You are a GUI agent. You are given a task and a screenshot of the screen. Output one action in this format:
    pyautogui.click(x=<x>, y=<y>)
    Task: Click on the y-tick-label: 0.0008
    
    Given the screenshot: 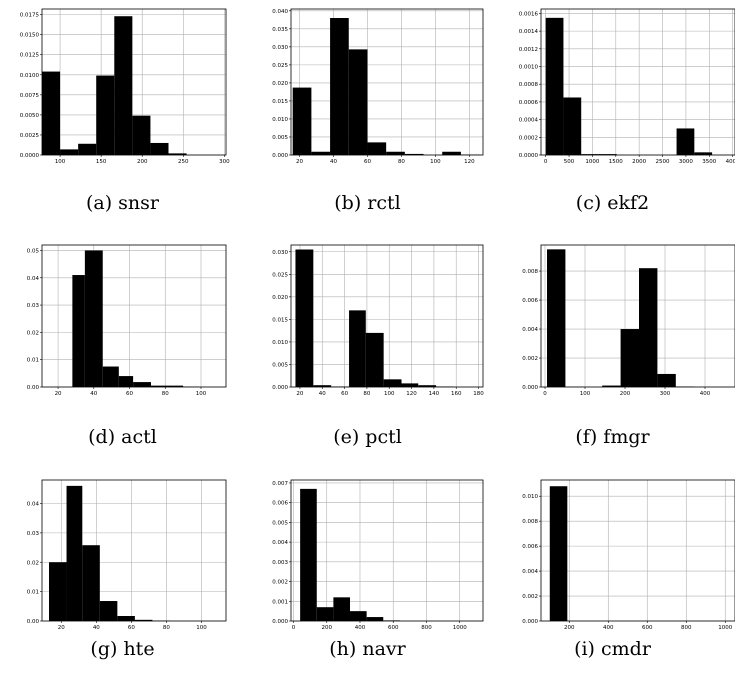 What is the action you would take?
    pyautogui.click(x=529, y=85)
    